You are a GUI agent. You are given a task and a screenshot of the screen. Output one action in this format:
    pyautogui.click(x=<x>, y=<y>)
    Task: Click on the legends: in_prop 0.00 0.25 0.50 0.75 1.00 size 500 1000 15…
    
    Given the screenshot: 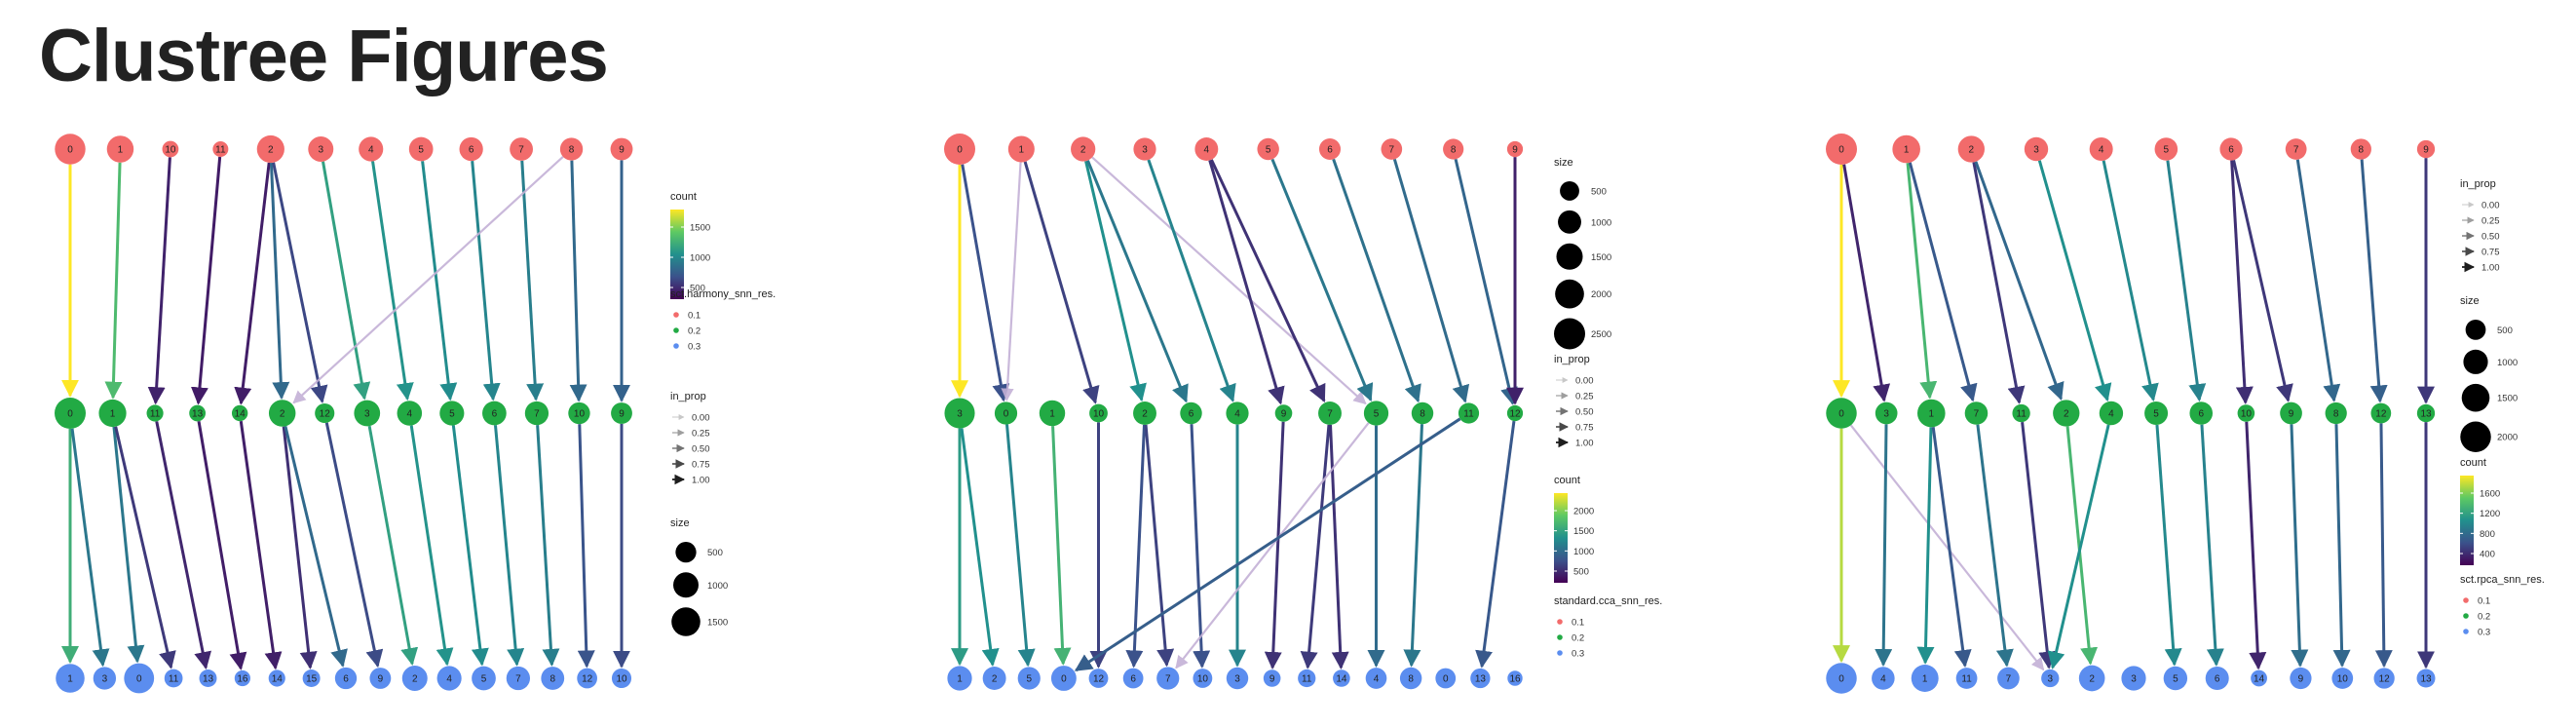 What is the action you would take?
    pyautogui.click(x=2502, y=408)
    